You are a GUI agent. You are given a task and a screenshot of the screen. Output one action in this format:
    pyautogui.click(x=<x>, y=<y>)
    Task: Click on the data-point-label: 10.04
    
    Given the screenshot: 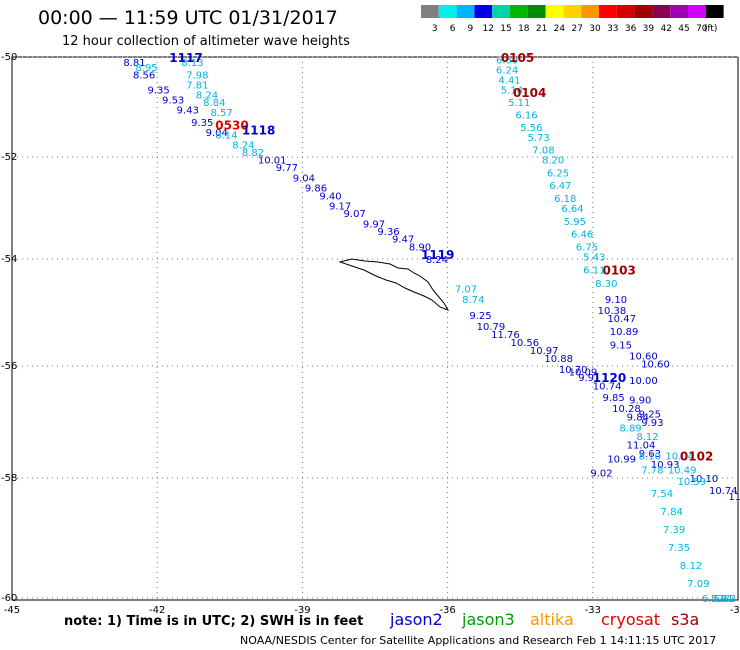 What is the action you would take?
    pyautogui.click(x=679, y=457)
    